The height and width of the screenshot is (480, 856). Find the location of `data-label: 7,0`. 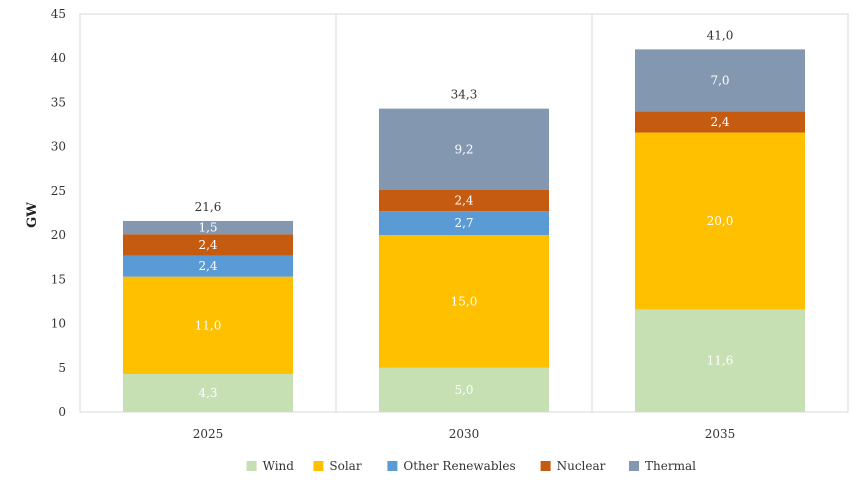

data-label: 7,0 is located at coordinates (719, 80).